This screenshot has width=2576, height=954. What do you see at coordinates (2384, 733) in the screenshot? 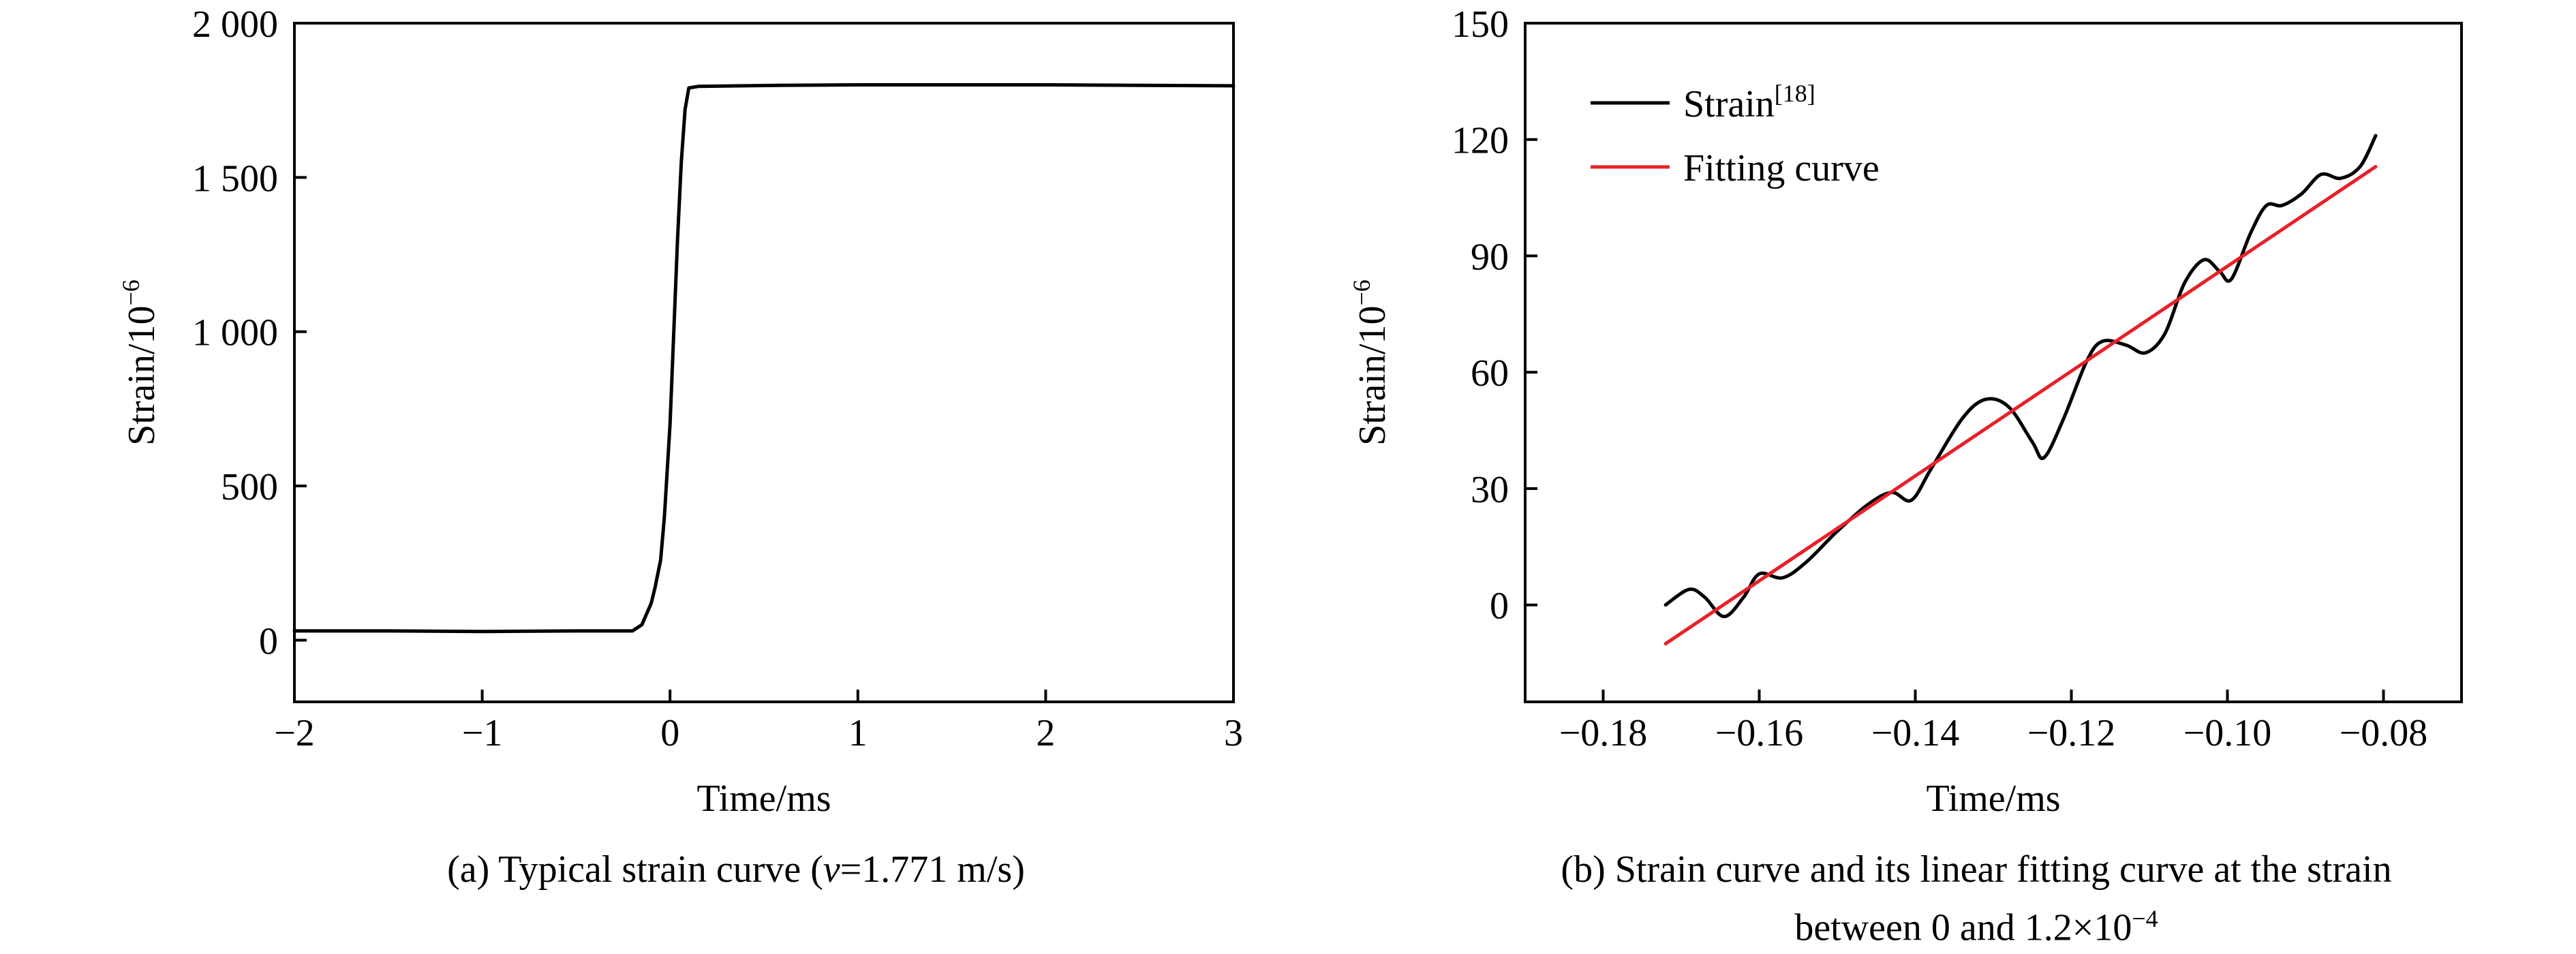
I see `panel-b-x-tick-label: −0.08` at bounding box center [2384, 733].